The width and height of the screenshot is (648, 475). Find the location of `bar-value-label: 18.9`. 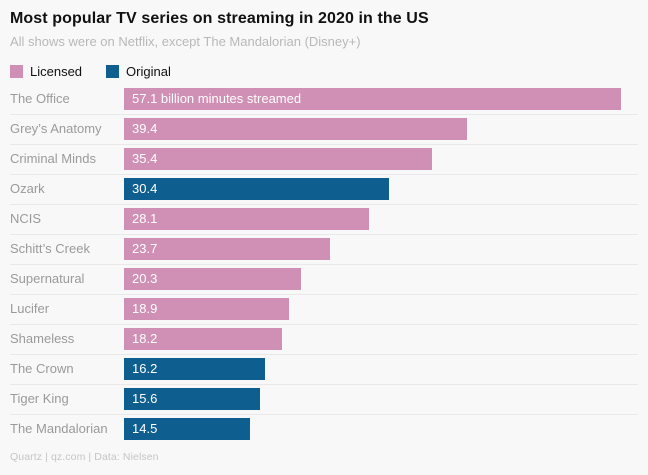

bar-value-label: 18.9 is located at coordinates (145, 308).